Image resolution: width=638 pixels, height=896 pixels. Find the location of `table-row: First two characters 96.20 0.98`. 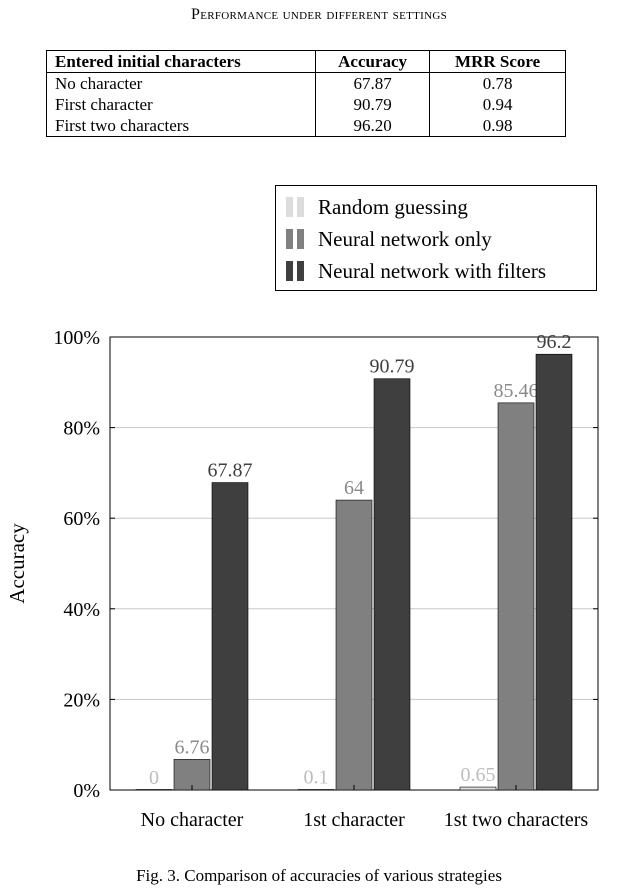

table-row: First two characters 96.20 0.98 is located at coordinates (306, 126).